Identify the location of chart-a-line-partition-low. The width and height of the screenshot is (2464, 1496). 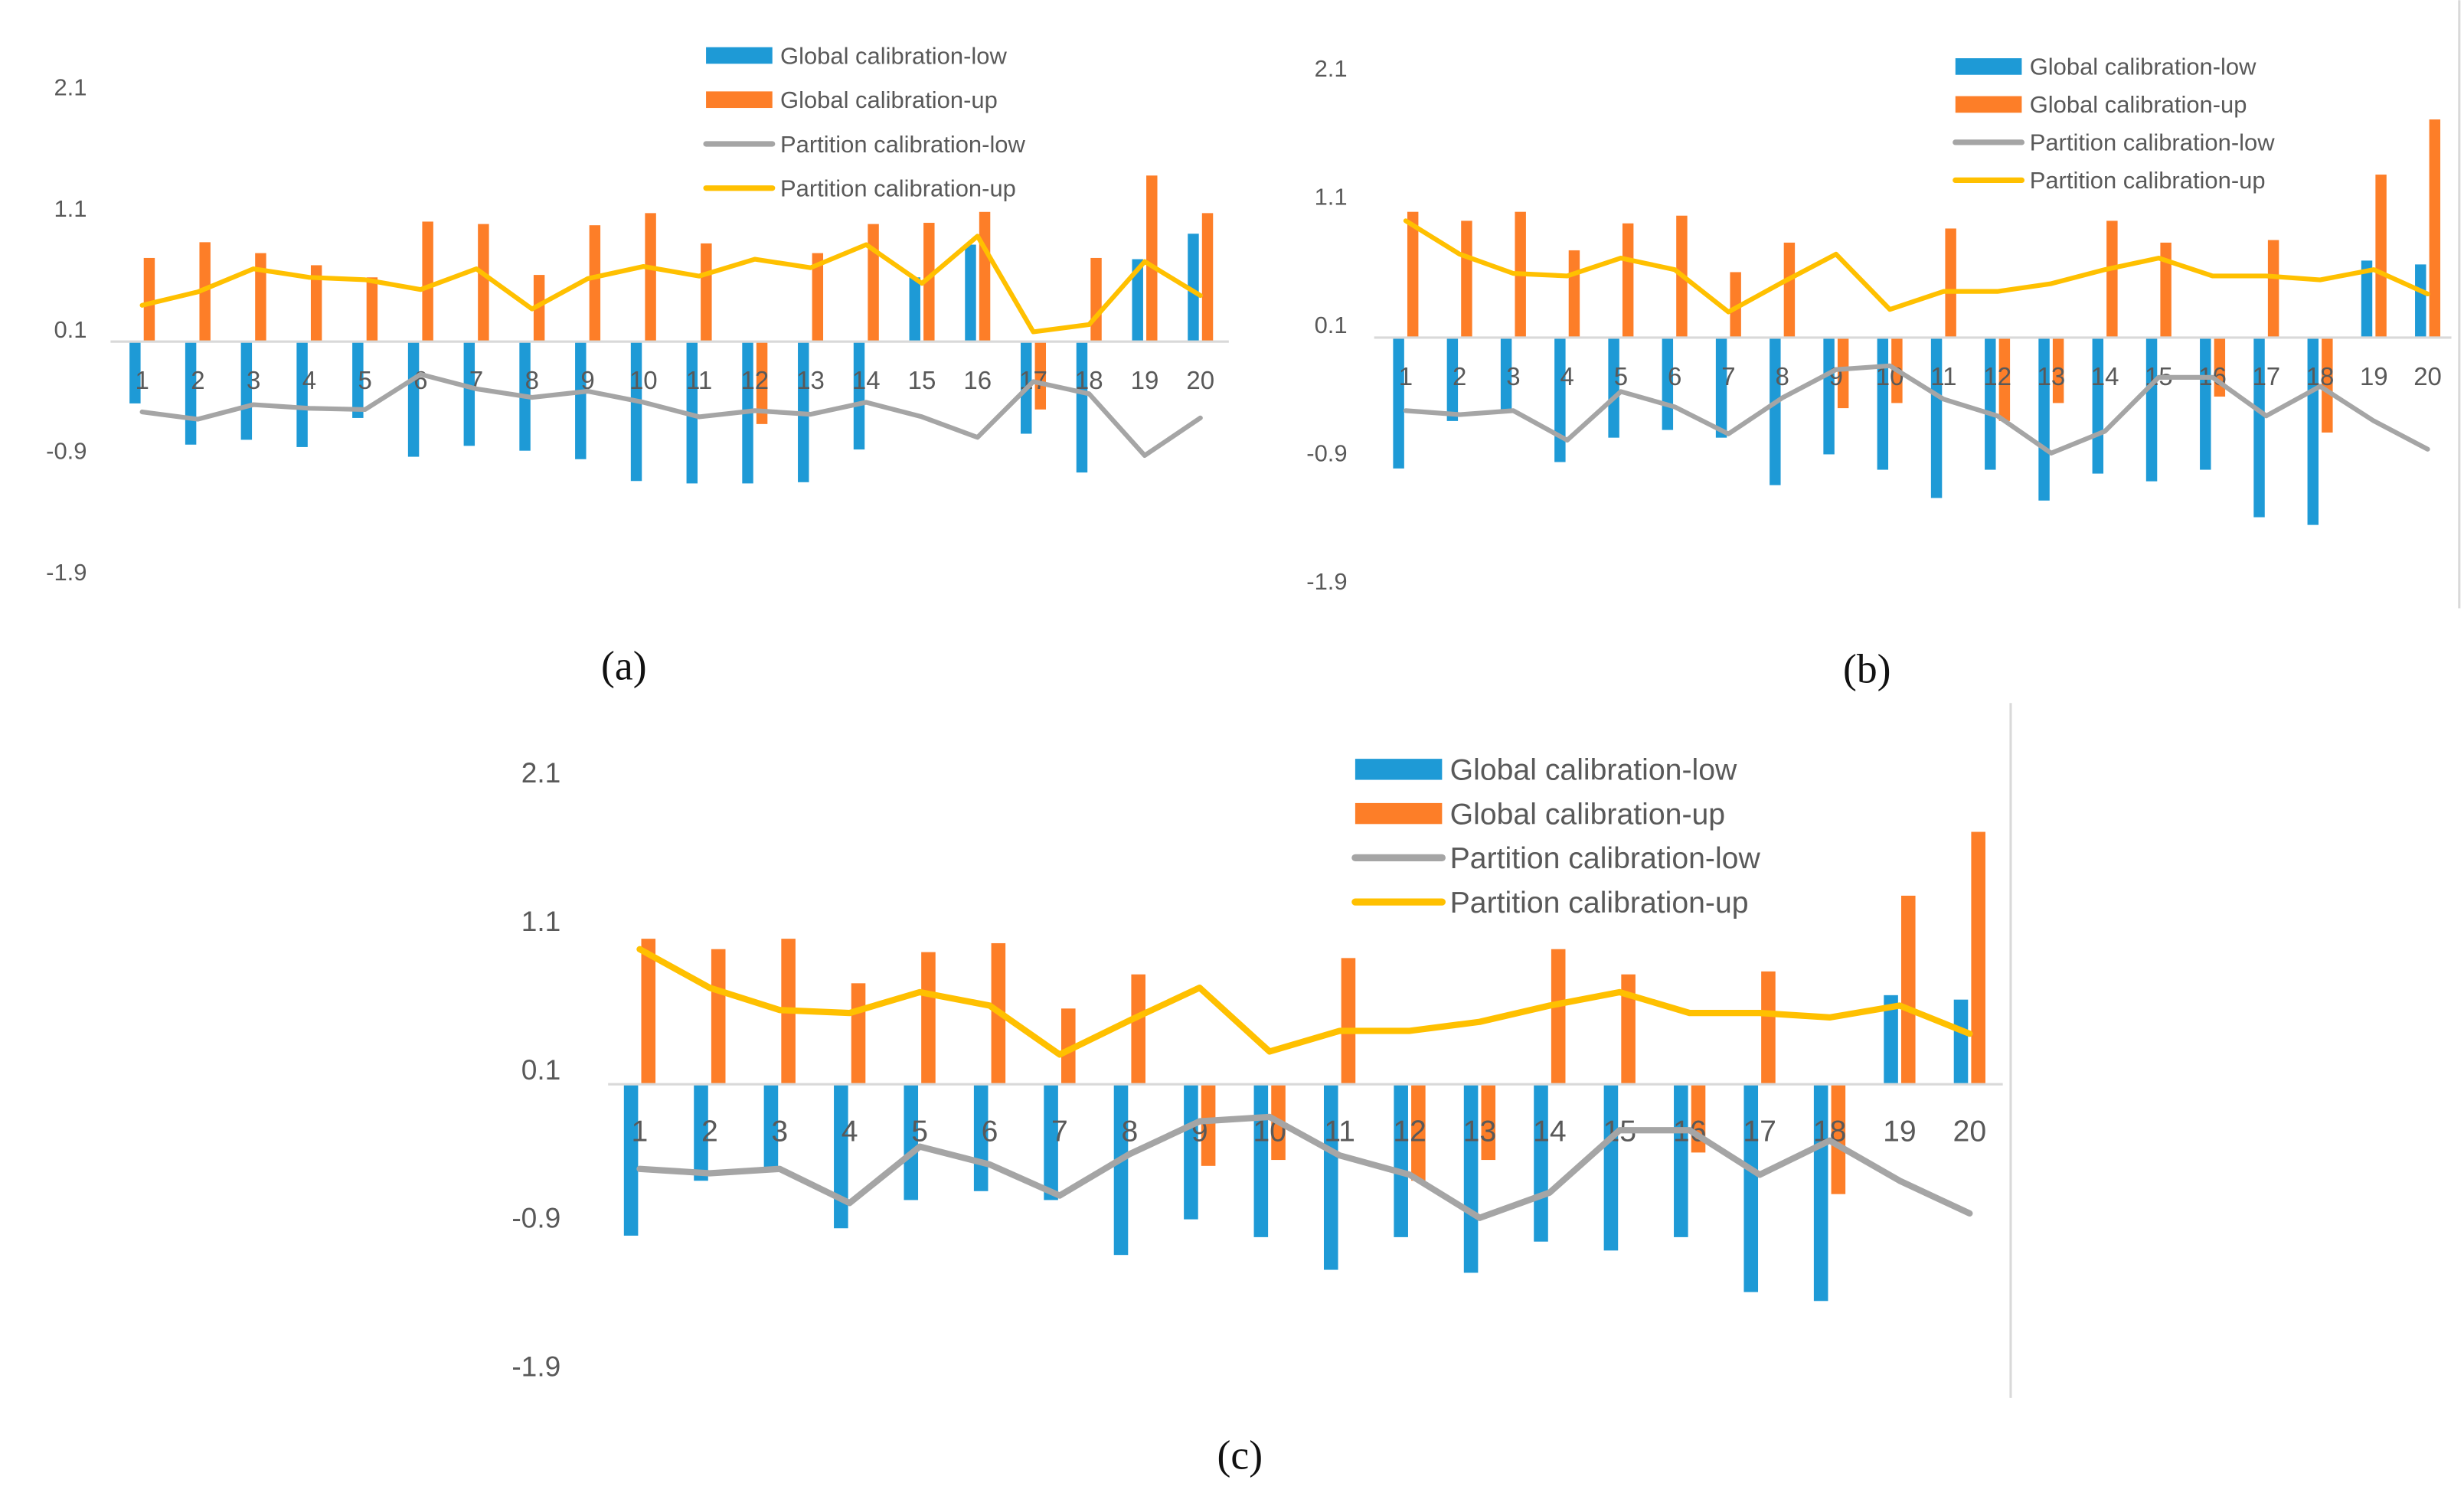
(671, 415).